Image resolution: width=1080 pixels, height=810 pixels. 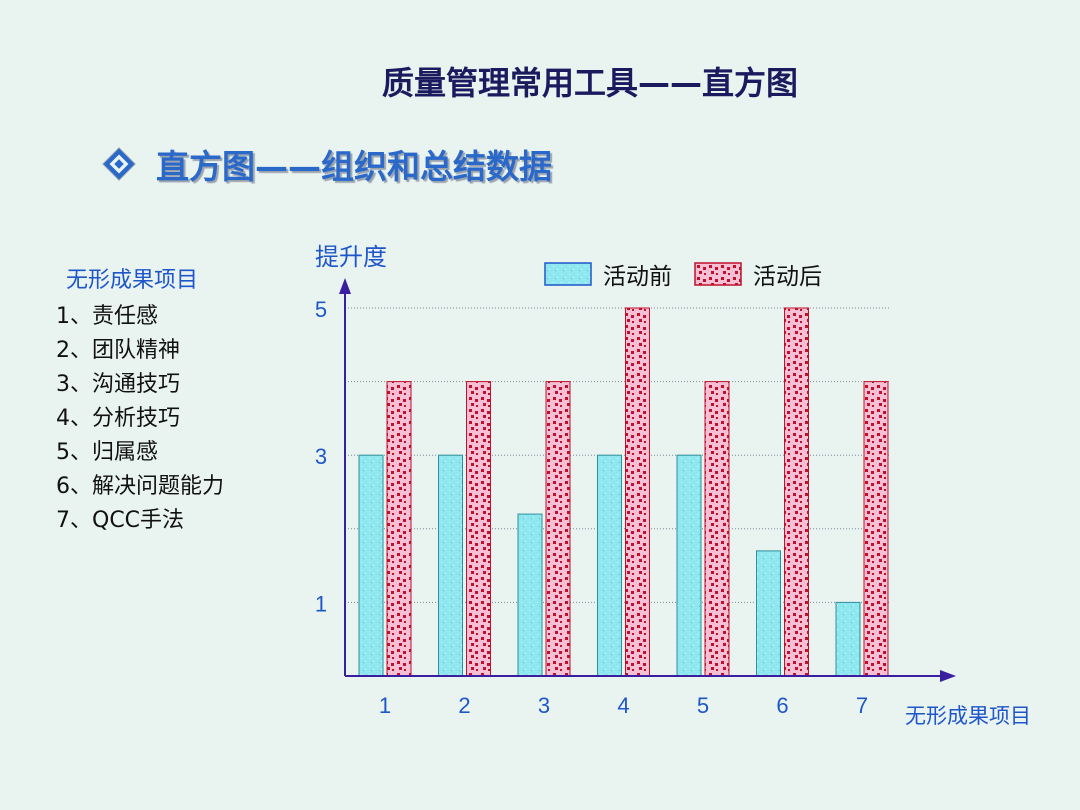 What do you see at coordinates (107, 452) in the screenshot?
I see `category-item-5: 5、归属感` at bounding box center [107, 452].